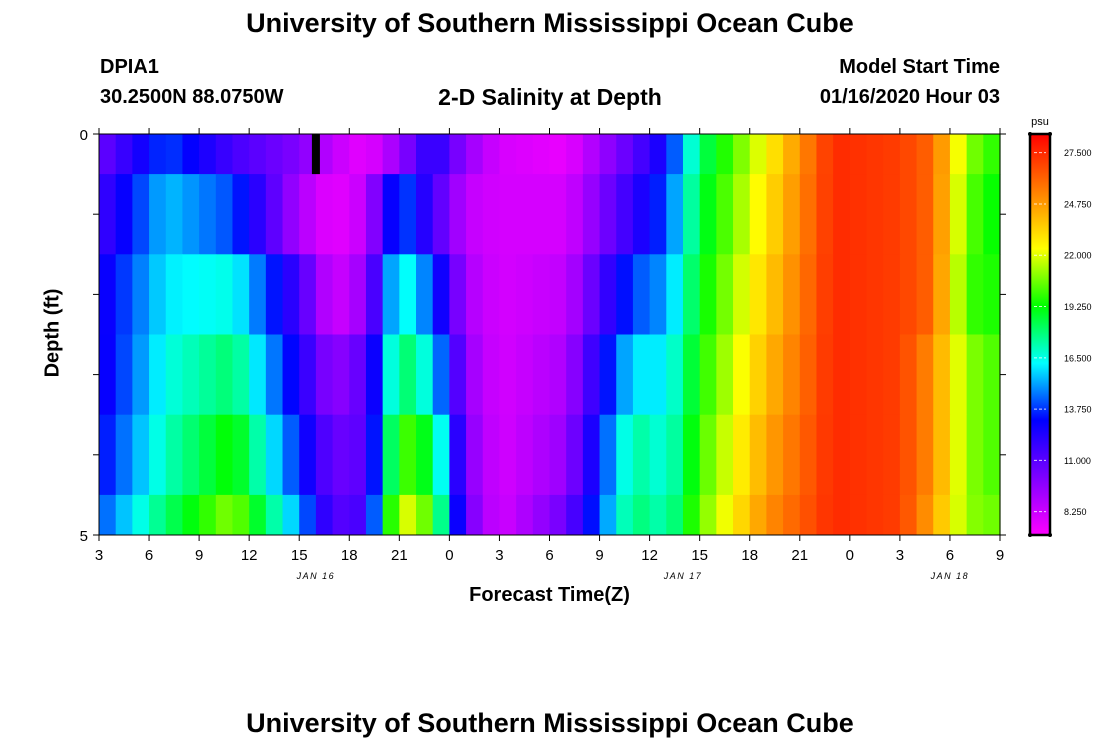  I want to click on x-tick-label: 3, so click(99, 555).